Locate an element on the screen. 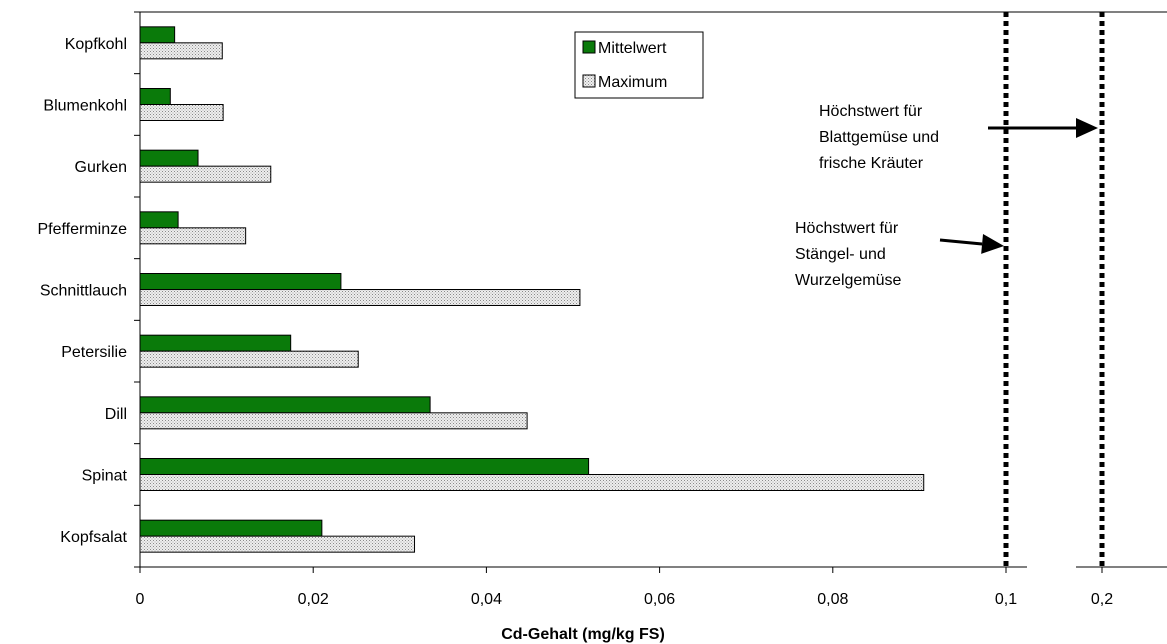 This screenshot has height=644, width=1167. bar-mittelwert-kopfkohl is located at coordinates (157, 35).